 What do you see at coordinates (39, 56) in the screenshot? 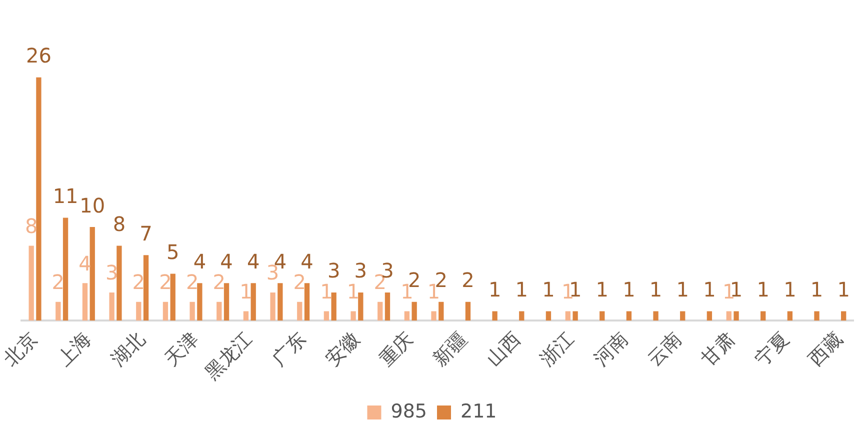
I see `data-label: 26` at bounding box center [39, 56].